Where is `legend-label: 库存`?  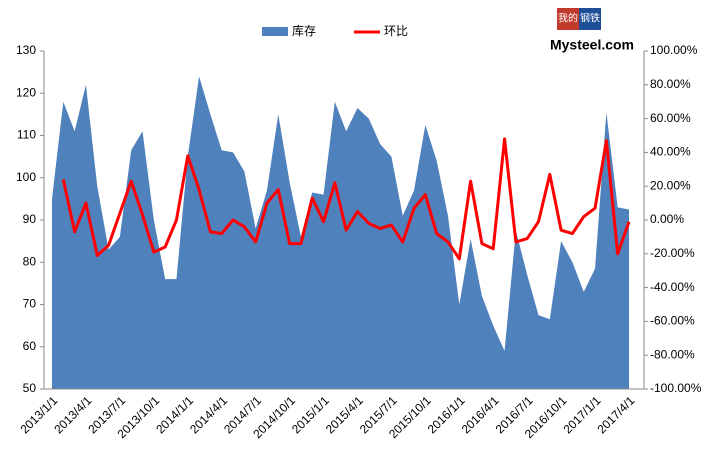
legend-label: 库存 is located at coordinates (304, 30).